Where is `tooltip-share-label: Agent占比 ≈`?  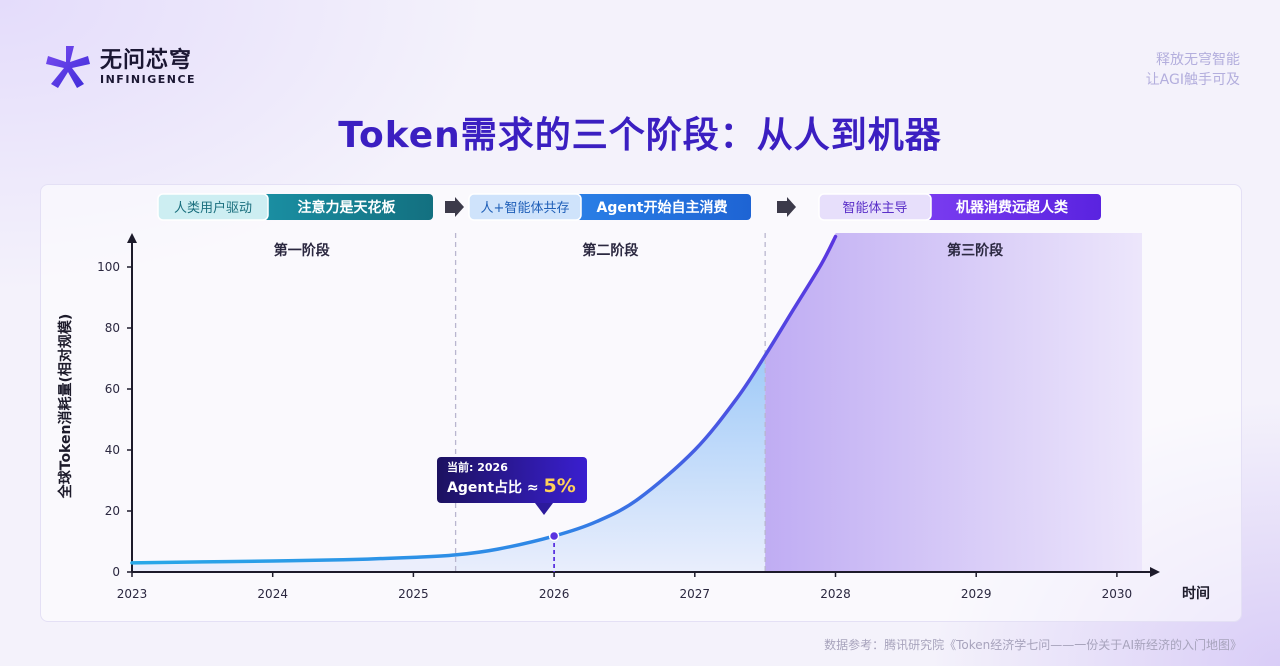 tooltip-share-label: Agent占比 ≈ is located at coordinates (495, 488).